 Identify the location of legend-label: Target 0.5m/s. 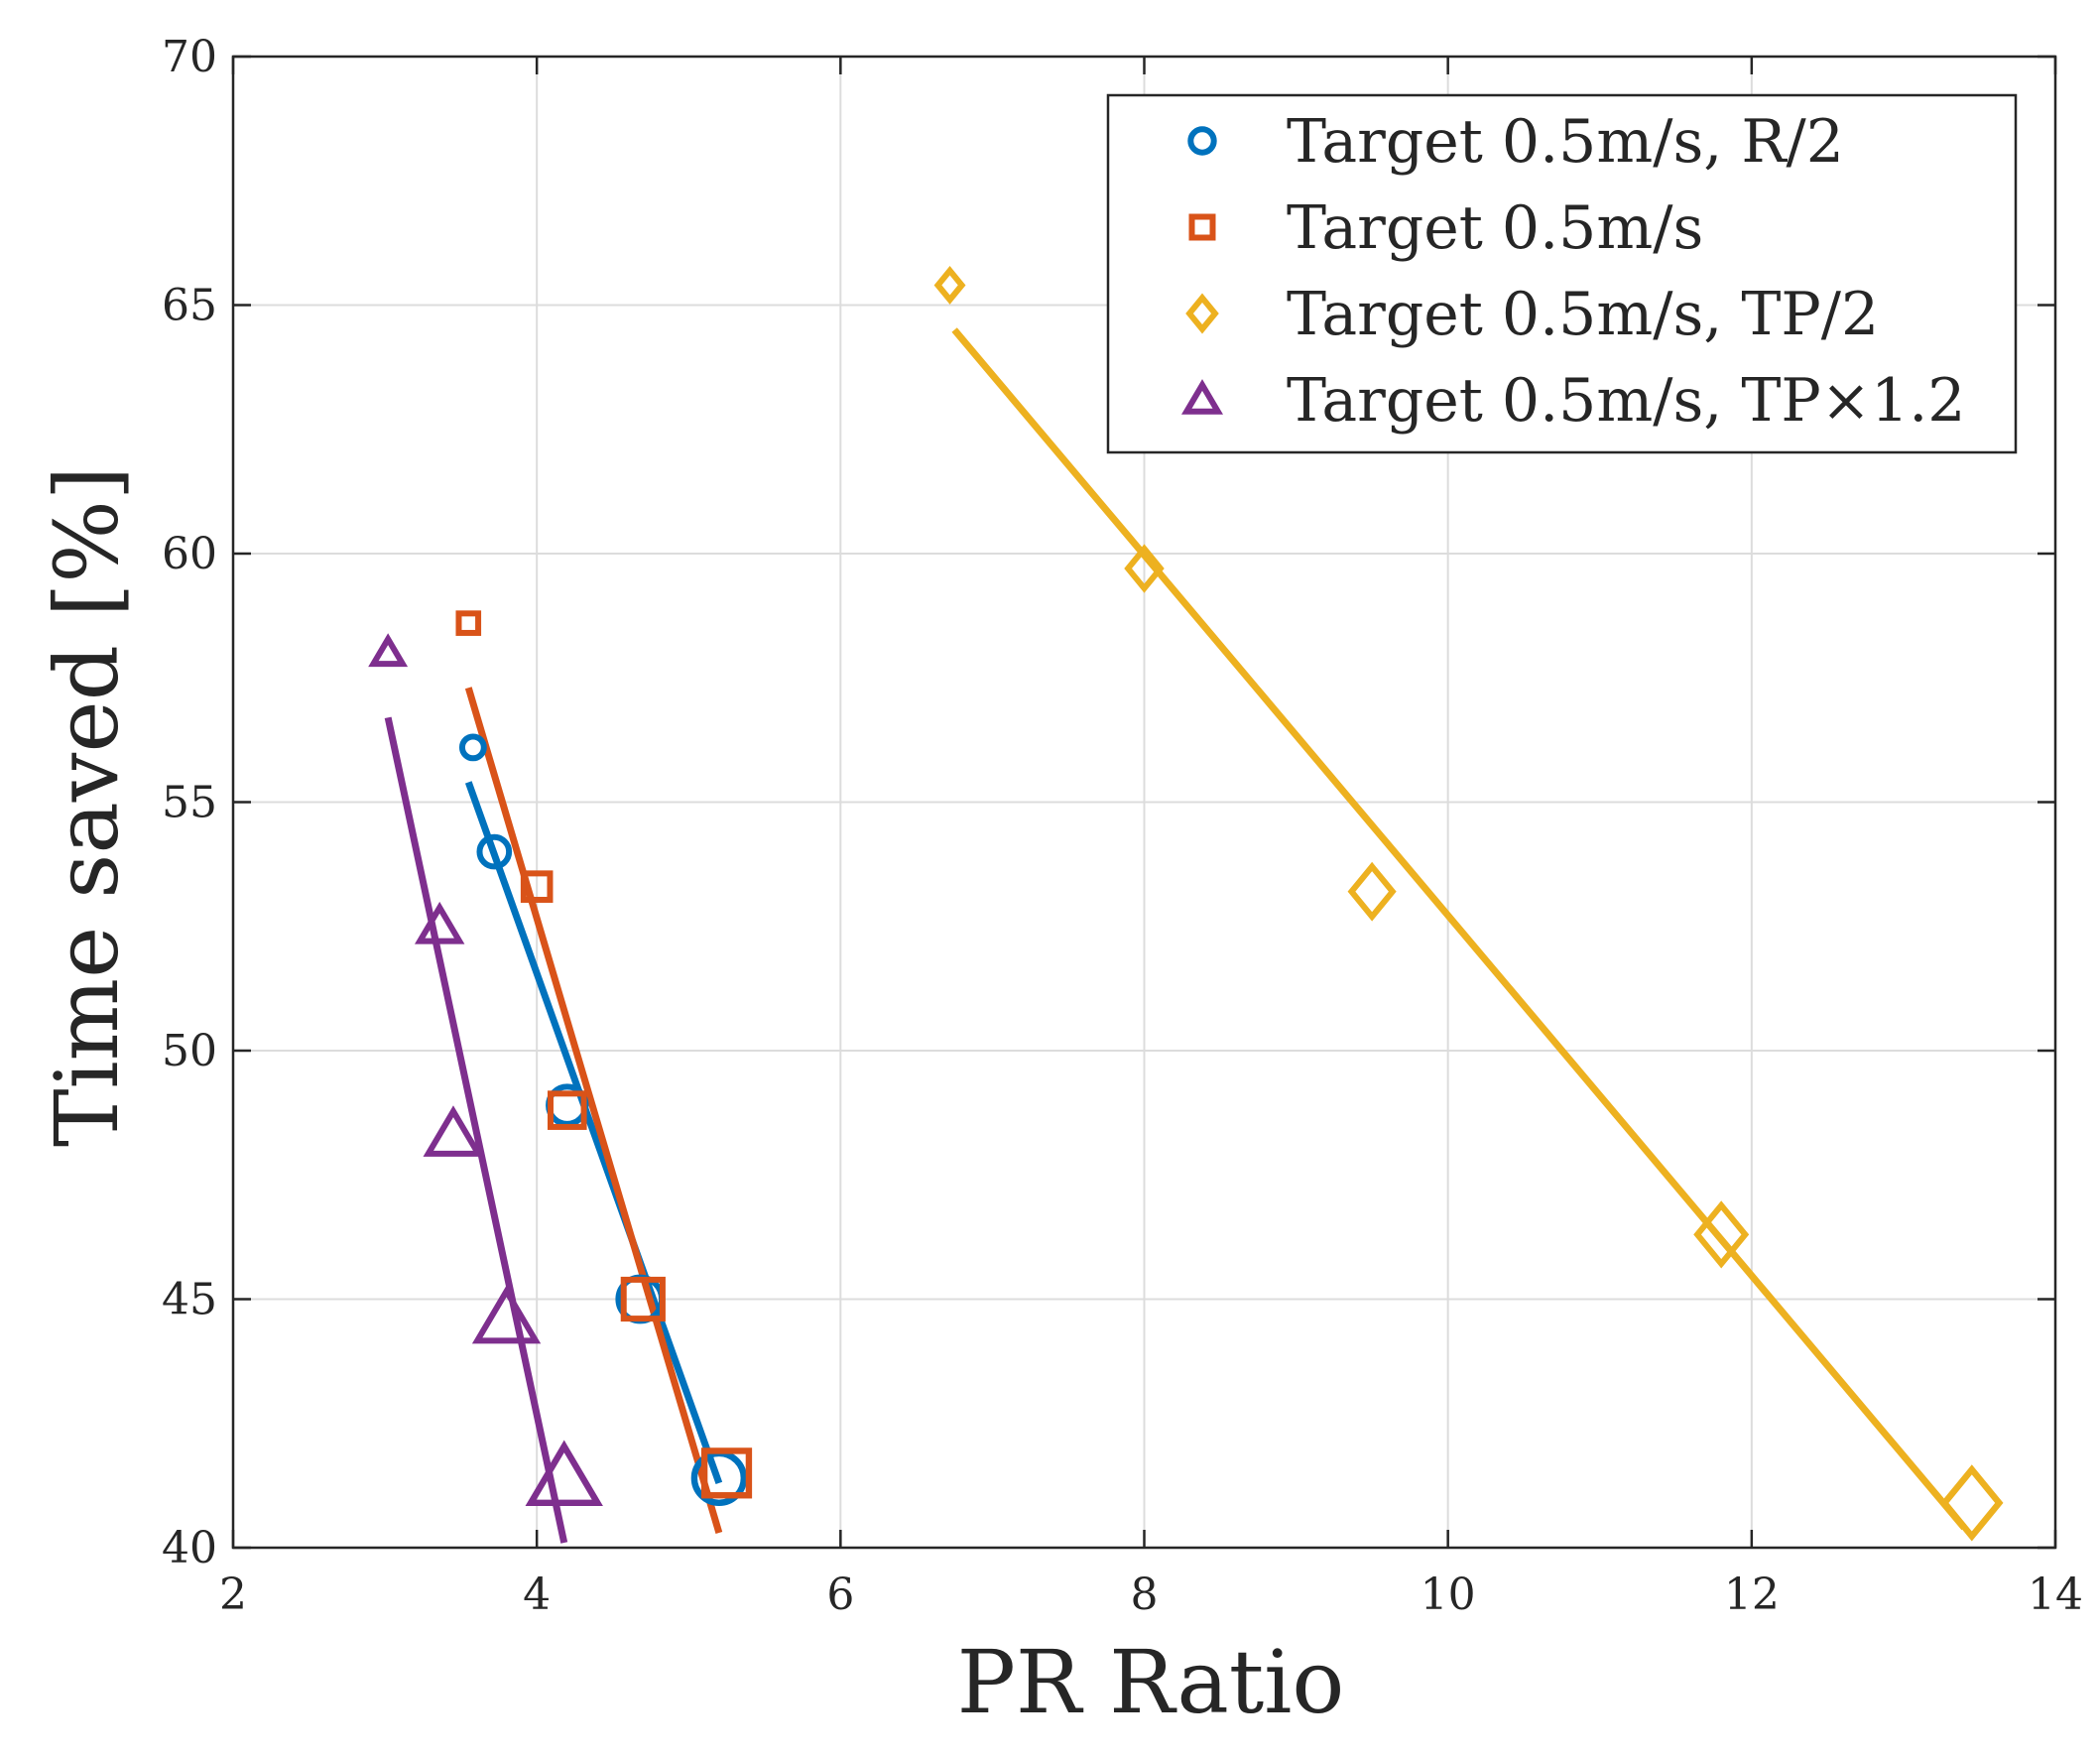
(1495, 228).